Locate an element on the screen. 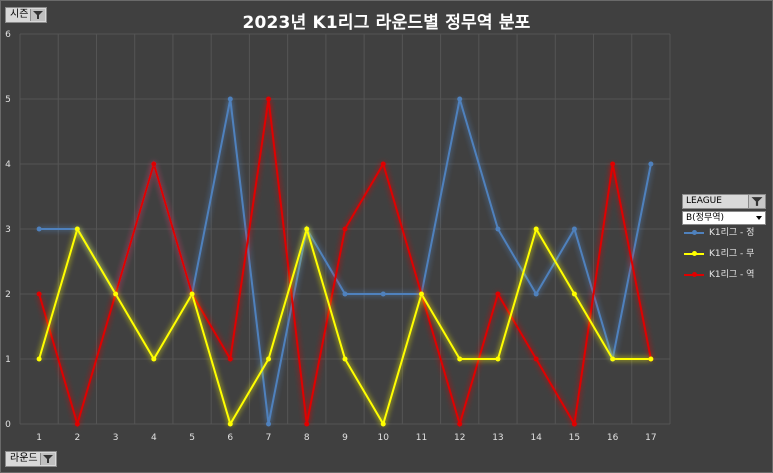 The image size is (773, 473). y-tick-label: 2 is located at coordinates (8, 295).